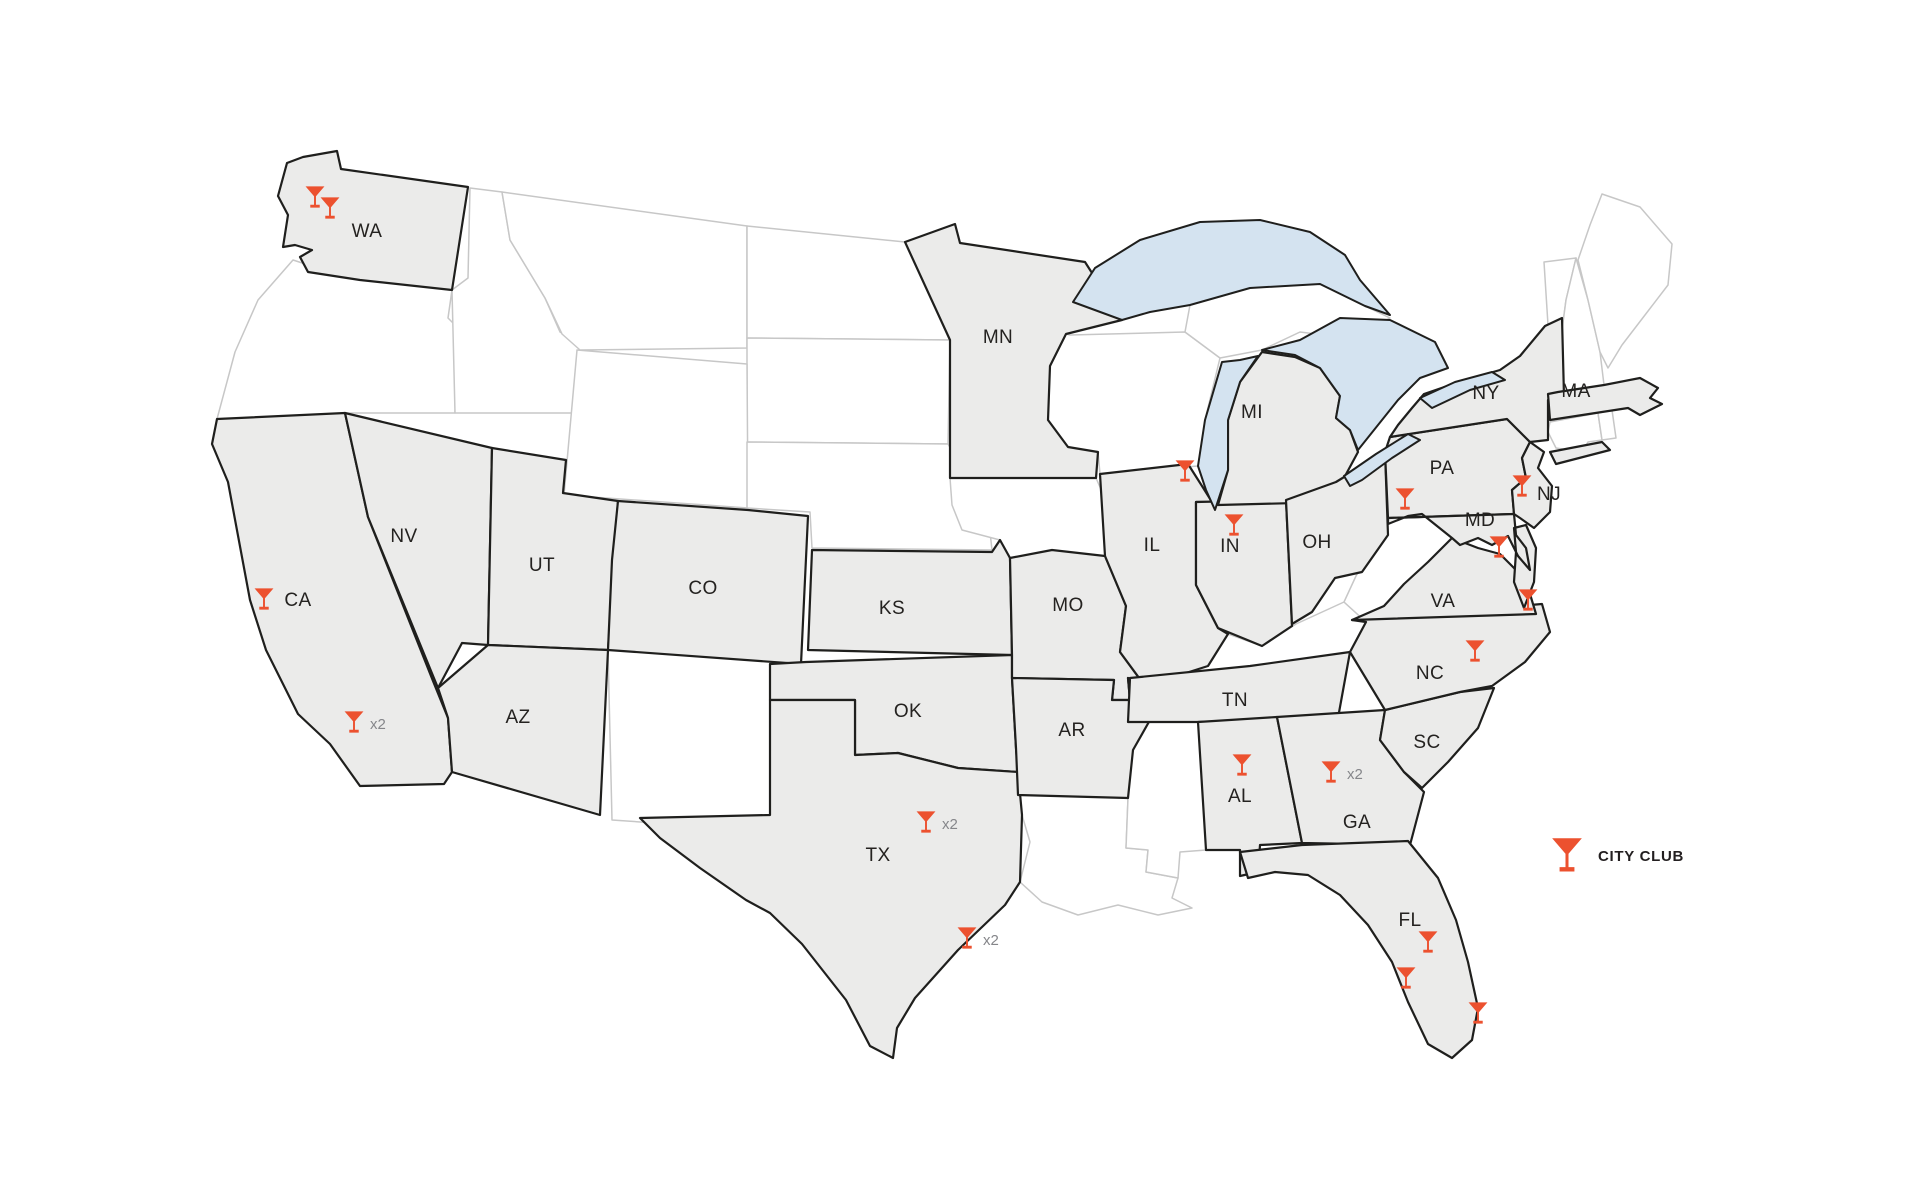 The image size is (1920, 1200). Describe the element at coordinates (1580, 453) in the screenshot. I see `state-shape-nyli` at that location.